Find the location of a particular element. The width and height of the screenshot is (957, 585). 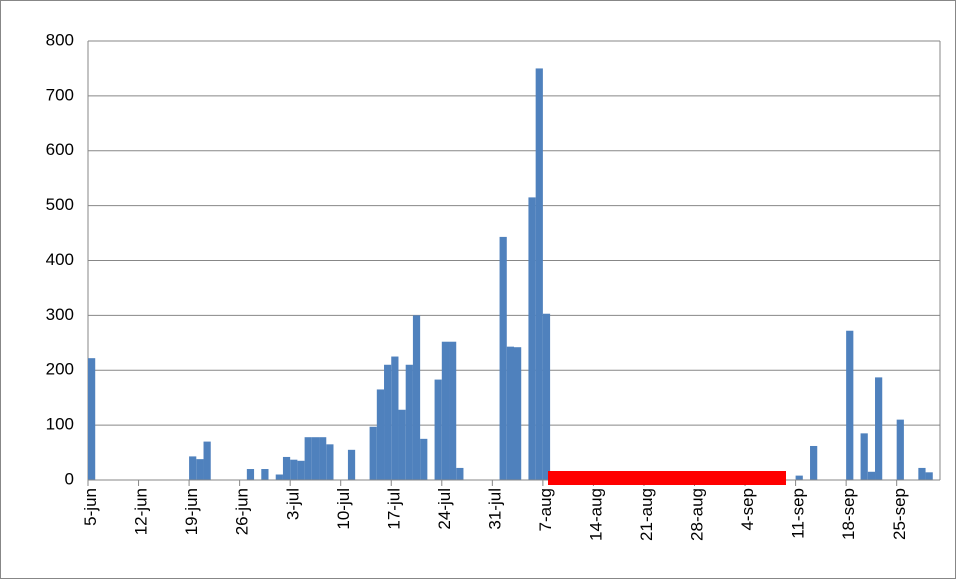

x-tick-label: 18-sep is located at coordinates (848, 514).